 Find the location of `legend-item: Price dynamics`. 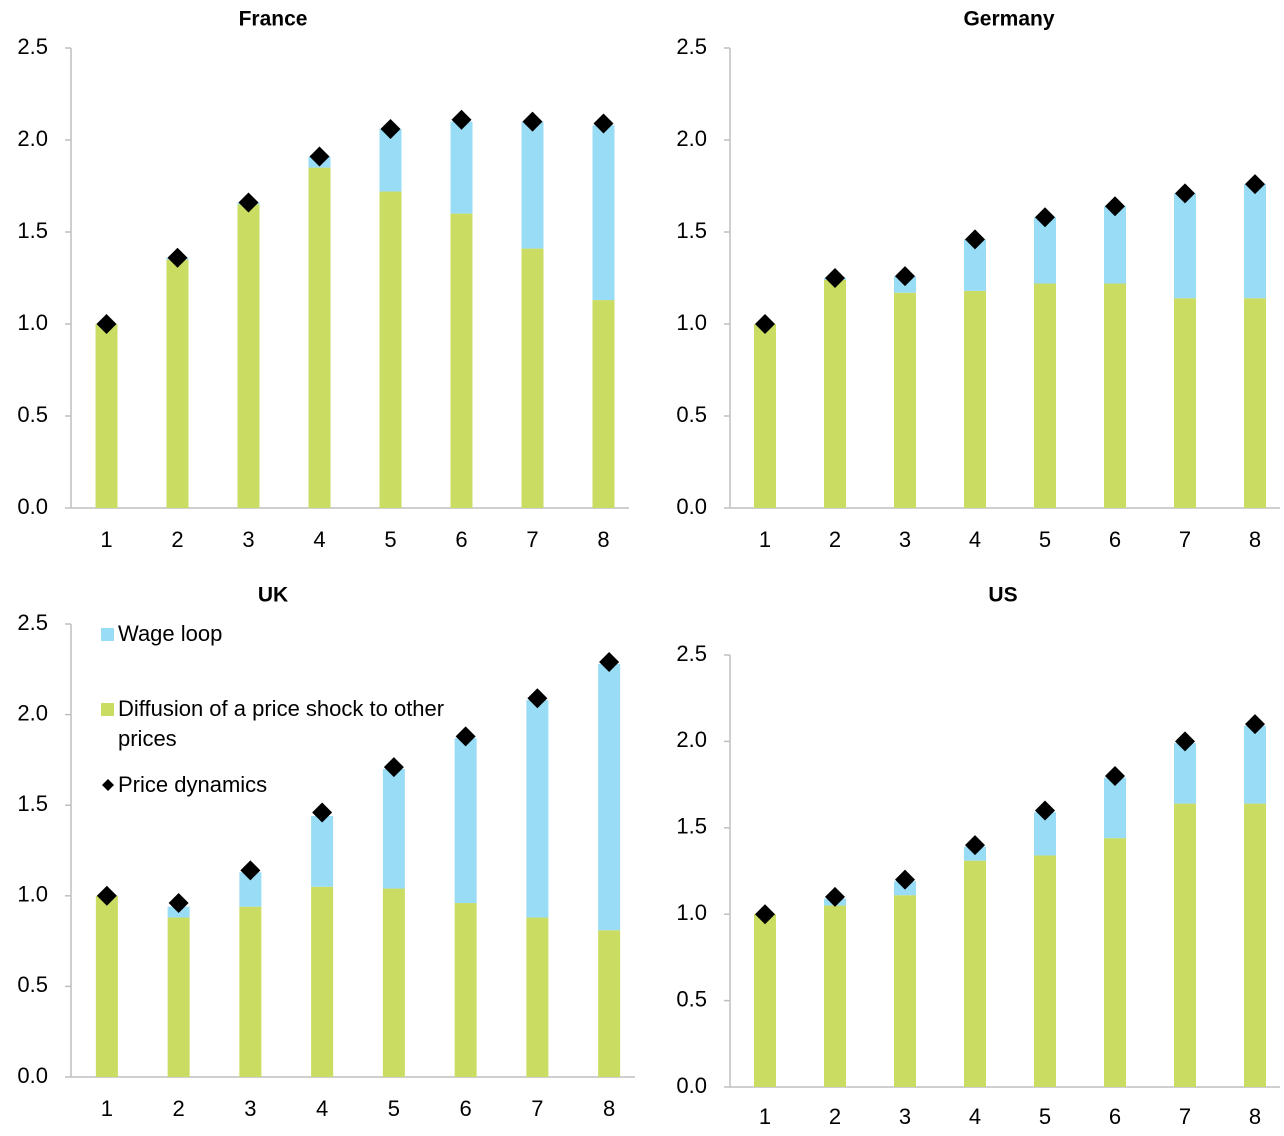

legend-item: Price dynamics is located at coordinates (193, 784).